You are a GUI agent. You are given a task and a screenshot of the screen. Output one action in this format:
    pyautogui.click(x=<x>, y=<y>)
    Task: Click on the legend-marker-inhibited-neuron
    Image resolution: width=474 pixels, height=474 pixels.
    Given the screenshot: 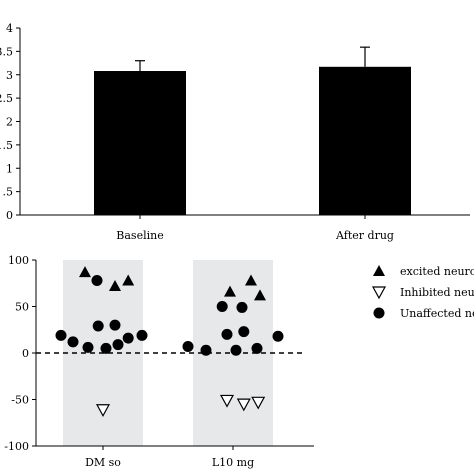 What is the action you would take?
    pyautogui.click(x=379, y=293)
    